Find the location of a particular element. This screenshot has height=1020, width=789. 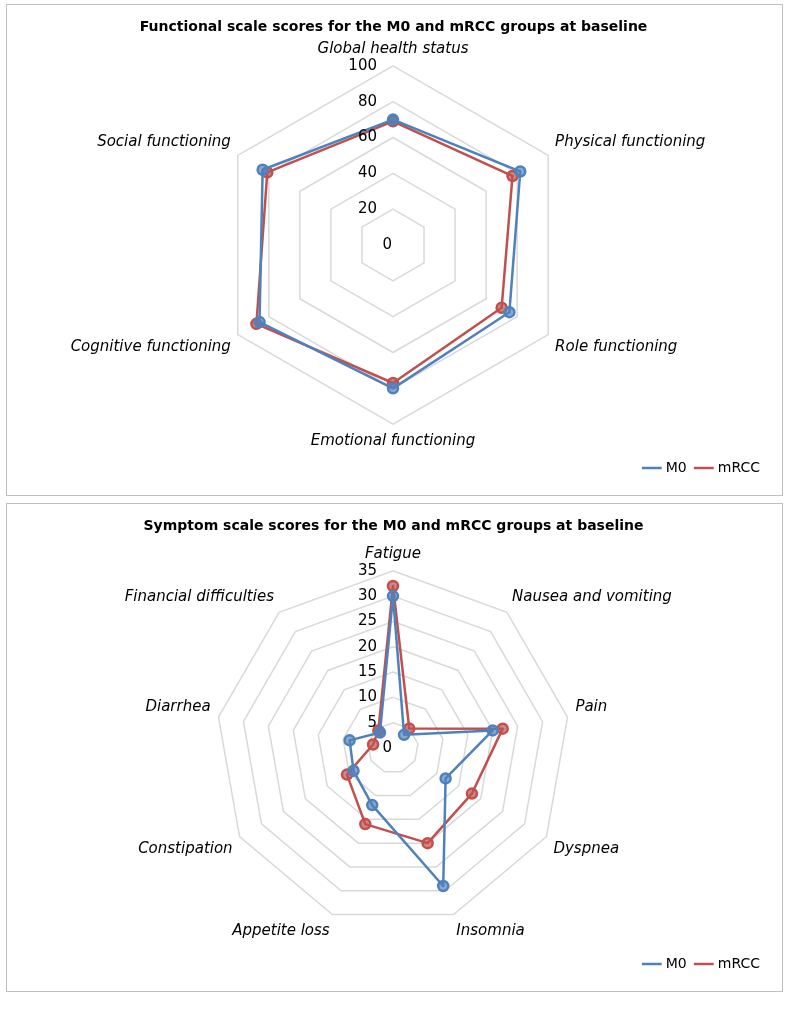

y-tick-label: 60 is located at coordinates (367, 136).